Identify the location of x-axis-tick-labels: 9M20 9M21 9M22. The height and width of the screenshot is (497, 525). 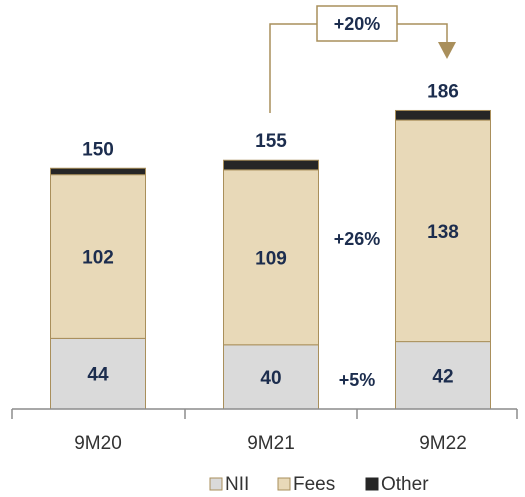
(270, 443).